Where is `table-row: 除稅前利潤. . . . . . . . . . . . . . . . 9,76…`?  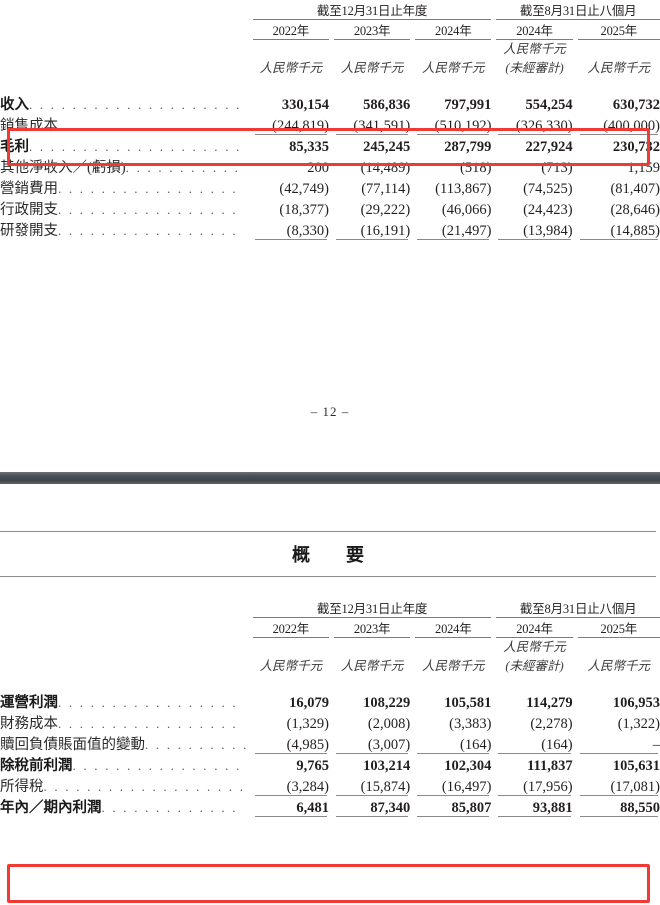 table-row: 除稅前利潤. . . . . . . . . . . . . . . . 9,76… is located at coordinates (330, 764).